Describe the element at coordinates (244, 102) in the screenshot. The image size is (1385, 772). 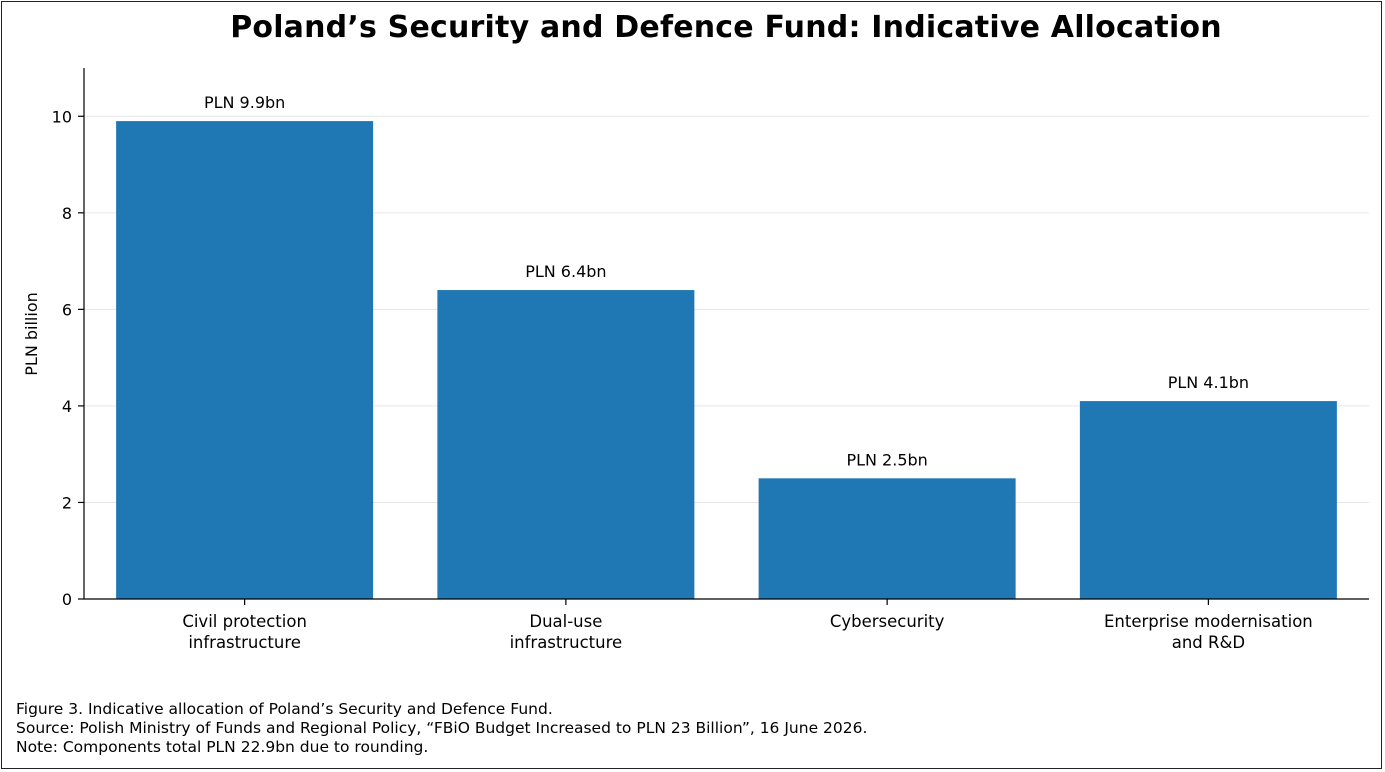
I see `data-label: PLN 9.9bn` at that location.